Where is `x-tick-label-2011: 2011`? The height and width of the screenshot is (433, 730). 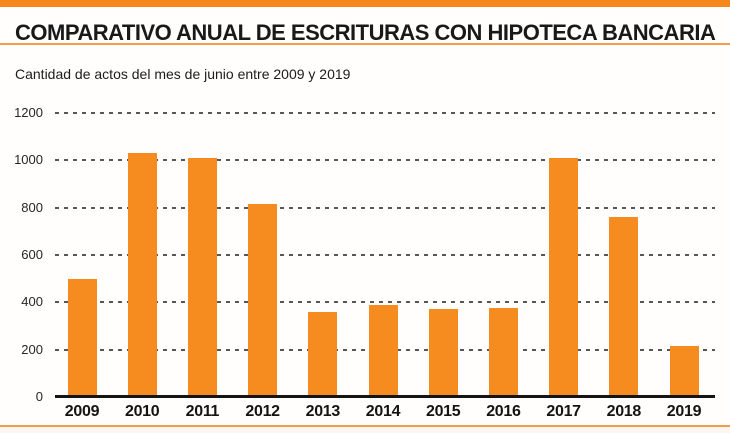
x-tick-label-2011: 2011 is located at coordinates (202, 411).